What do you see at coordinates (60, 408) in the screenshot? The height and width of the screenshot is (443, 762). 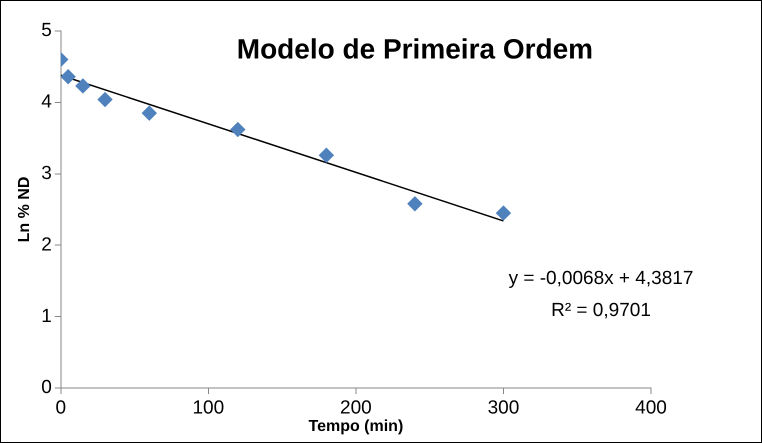 I see `x-tick-label: 0` at bounding box center [60, 408].